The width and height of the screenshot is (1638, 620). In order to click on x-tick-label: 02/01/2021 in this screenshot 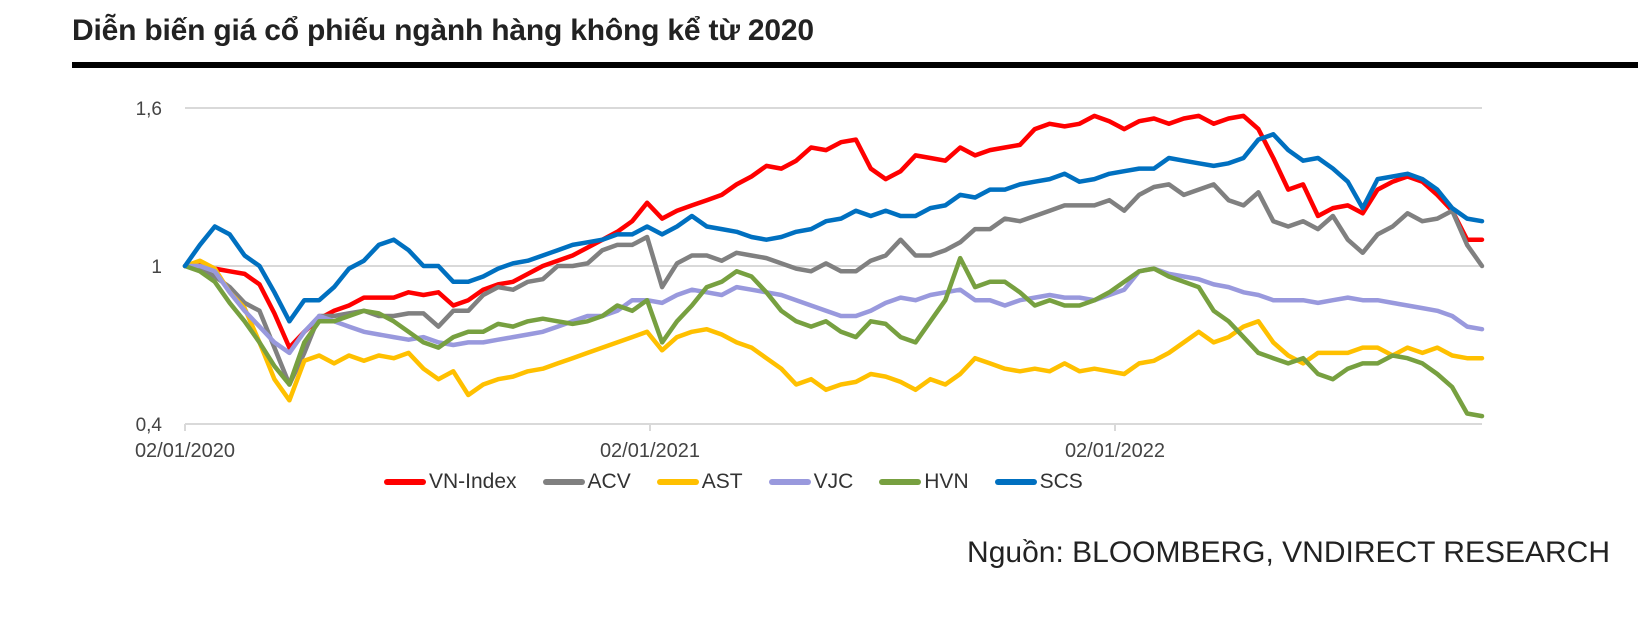, I will do `click(650, 451)`.